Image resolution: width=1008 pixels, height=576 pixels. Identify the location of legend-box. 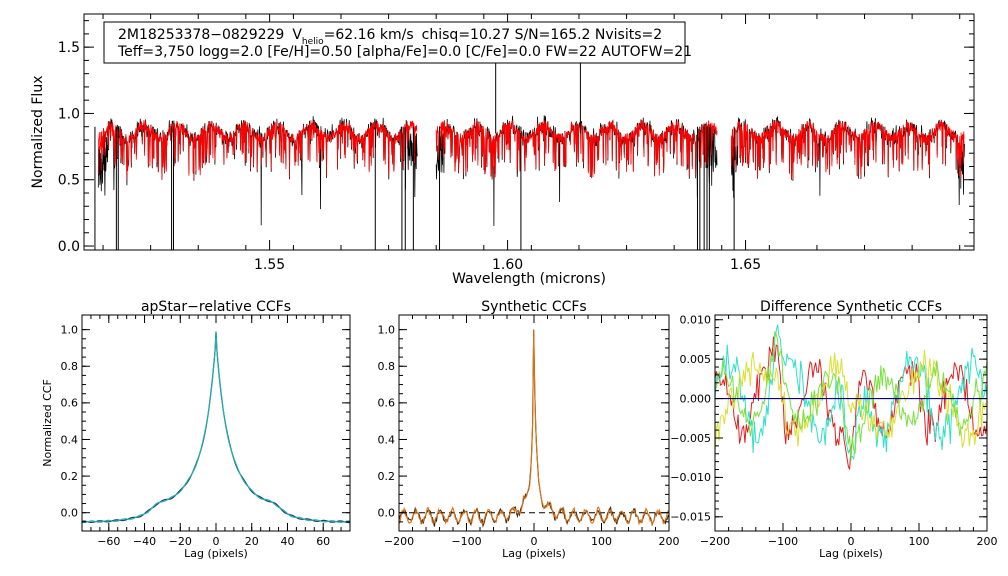
(394, 42).